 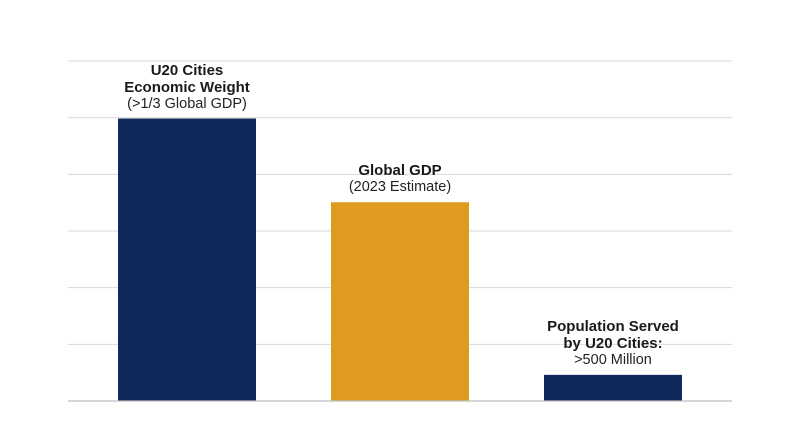 I want to click on bar-label-line: U20 Cities, so click(x=187, y=70).